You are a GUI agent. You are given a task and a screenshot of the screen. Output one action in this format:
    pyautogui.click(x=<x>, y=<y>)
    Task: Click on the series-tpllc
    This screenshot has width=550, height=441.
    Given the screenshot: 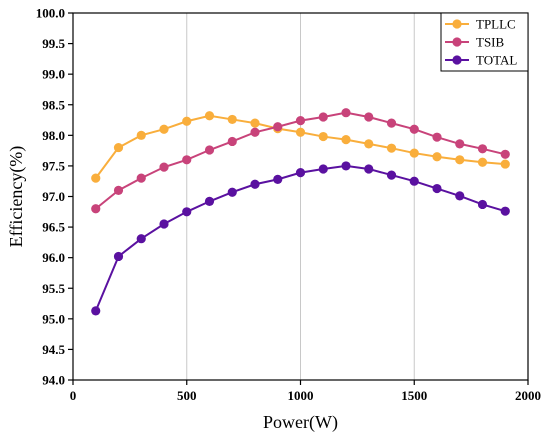 What is the action you would take?
    pyautogui.click(x=300, y=147)
    